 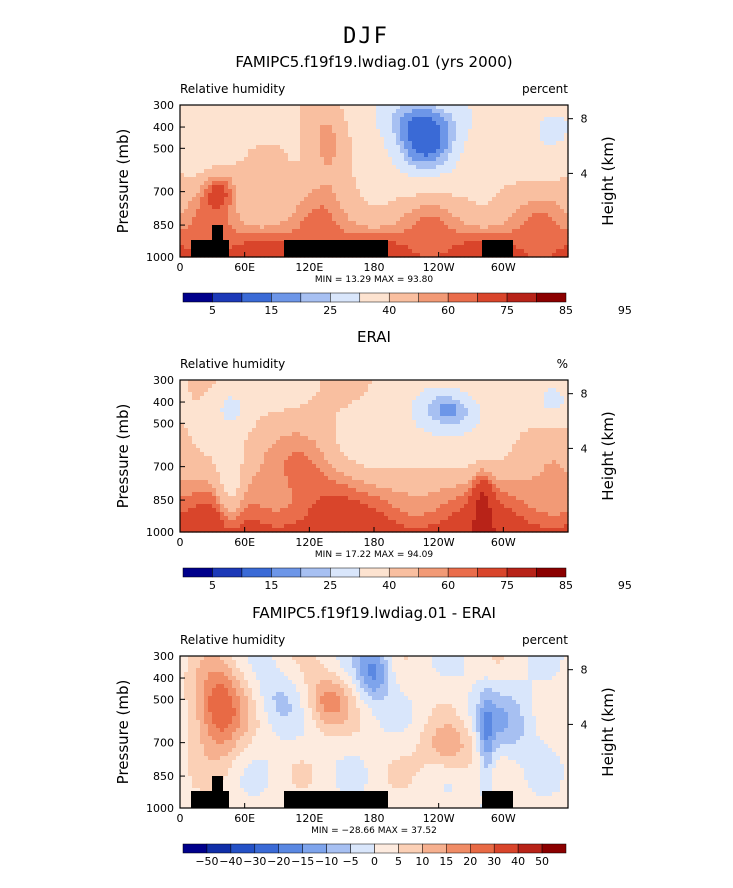 What do you see at coordinates (584, 119) in the screenshot?
I see `height-tick-label: 8` at bounding box center [584, 119].